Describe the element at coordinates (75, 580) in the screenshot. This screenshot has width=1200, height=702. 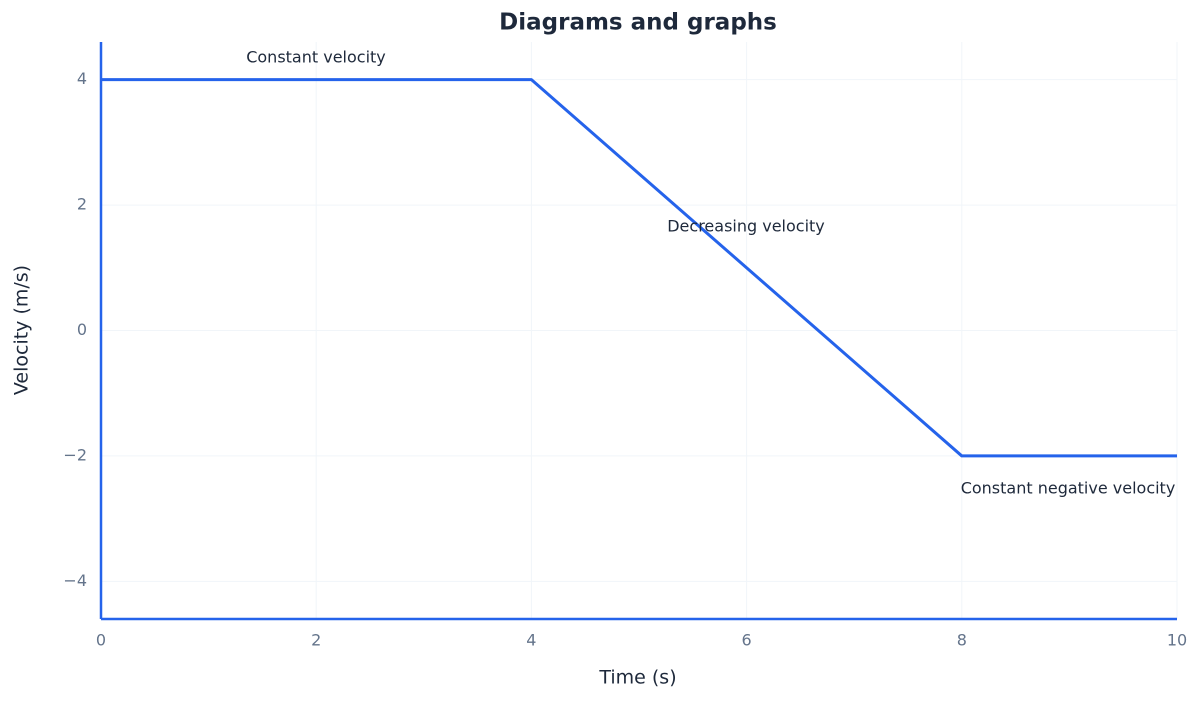
I see `y-tick-label: −4` at that location.